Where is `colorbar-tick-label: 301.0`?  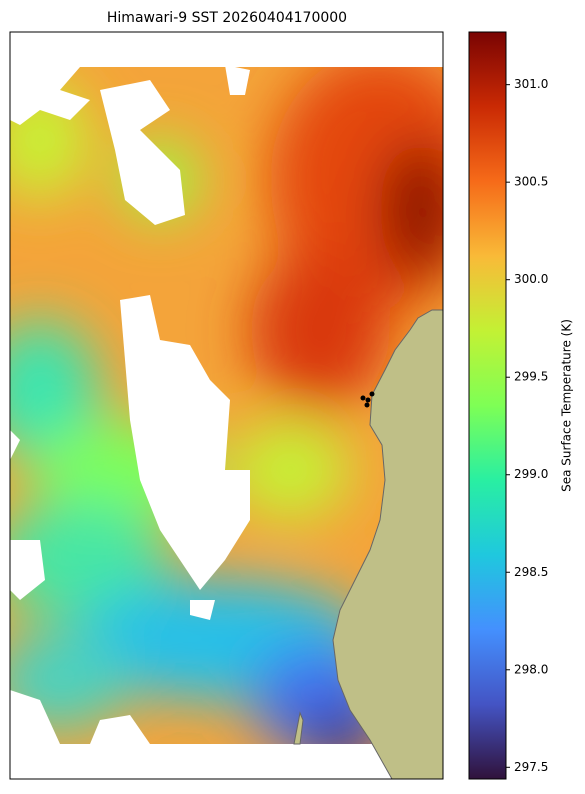 colorbar-tick-label: 301.0 is located at coordinates (531, 84).